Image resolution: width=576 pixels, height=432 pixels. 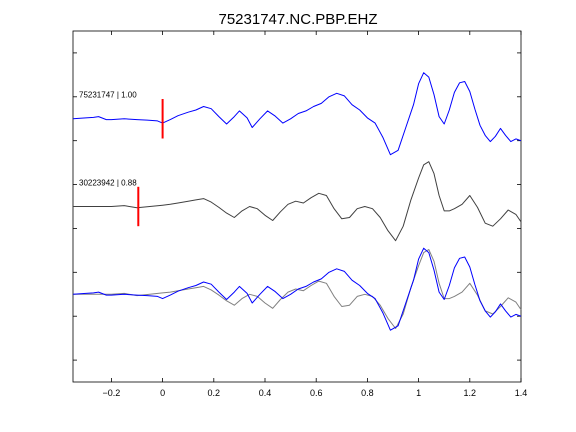 I want to click on x-tick-label-2: 0.2, so click(x=214, y=393).